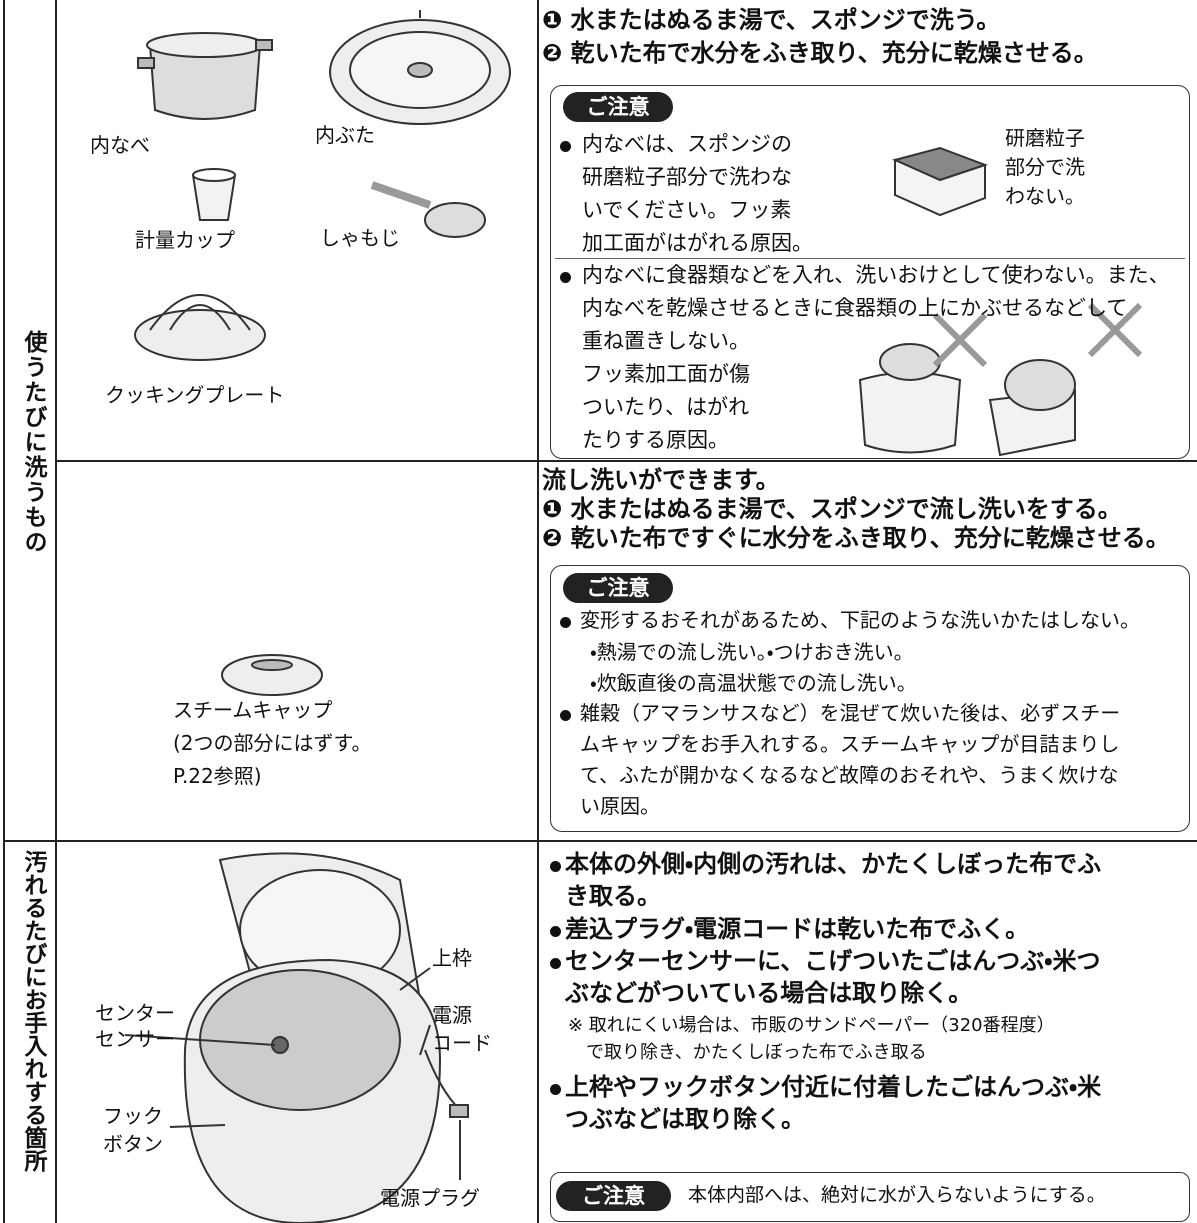  I want to click on instruction: つぶなどは取り除く。, so click(685, 1119).